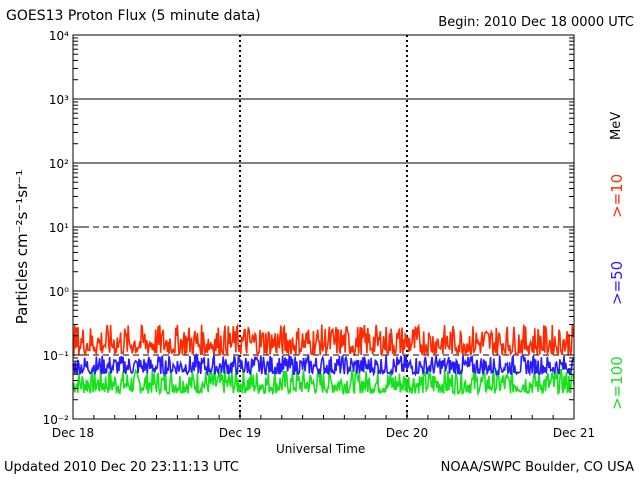  I want to click on y-tick-label: 10¹, so click(59, 228).